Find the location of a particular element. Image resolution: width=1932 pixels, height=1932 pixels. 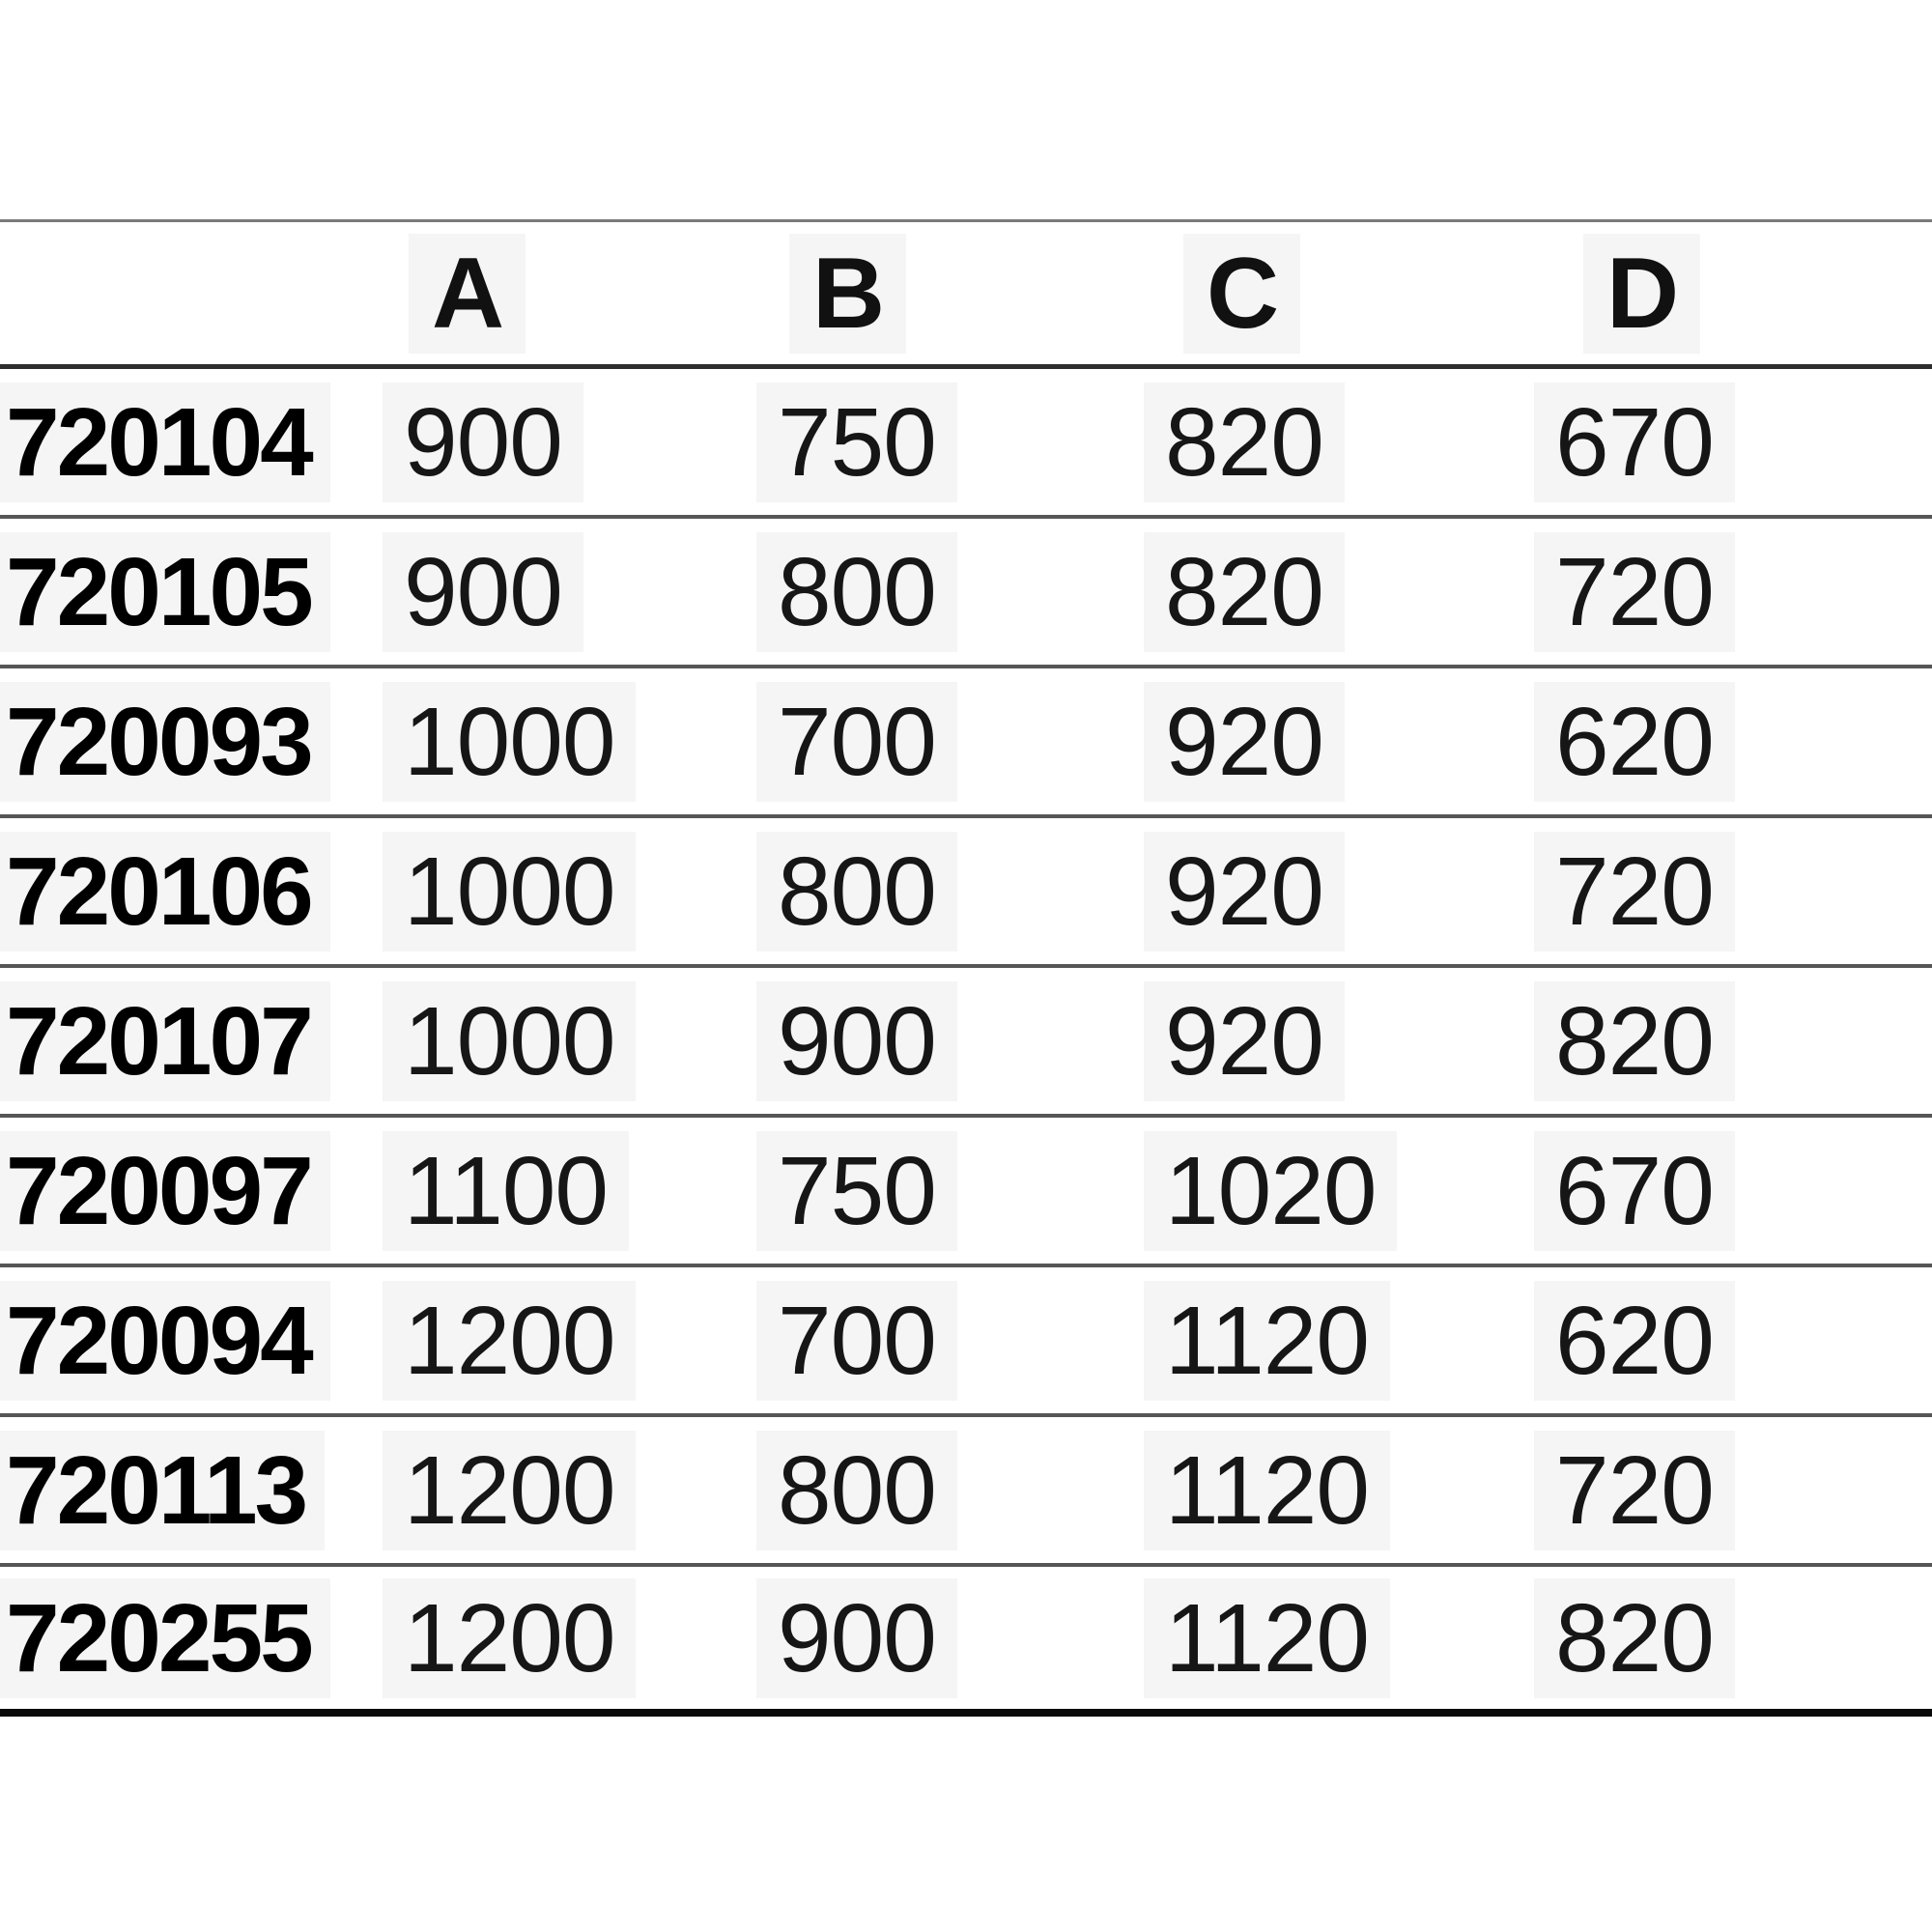

row-code-cell: 720255 is located at coordinates (191, 1638).